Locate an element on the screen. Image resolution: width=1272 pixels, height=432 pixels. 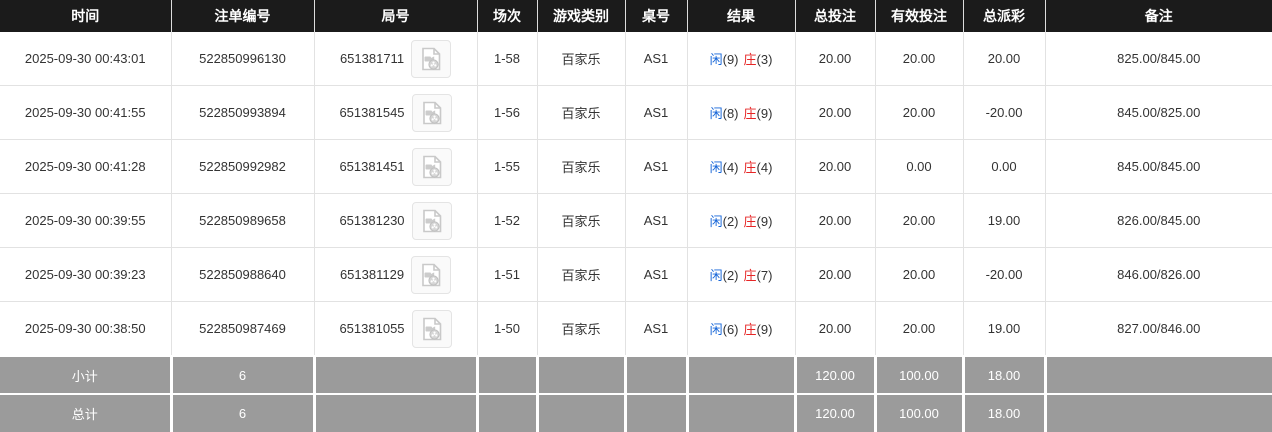
cell-time: 2025-09-30 00:43:01 is located at coordinates (86, 59).